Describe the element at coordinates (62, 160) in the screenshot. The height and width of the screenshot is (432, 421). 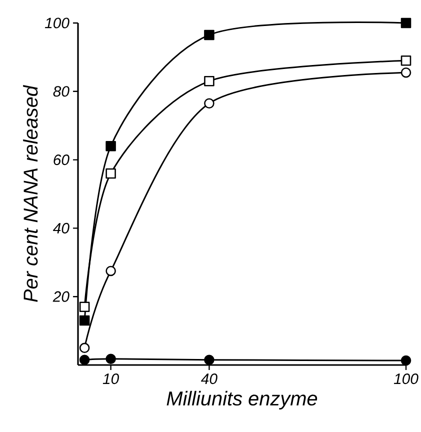
I see `y-tick-label: 60` at that location.